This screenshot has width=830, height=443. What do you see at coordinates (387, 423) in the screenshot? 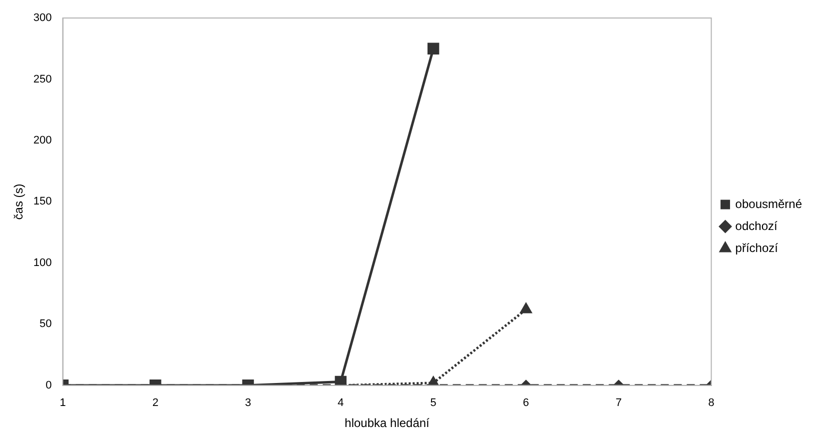
I see `x-axis-title: hloubka hledání` at bounding box center [387, 423].